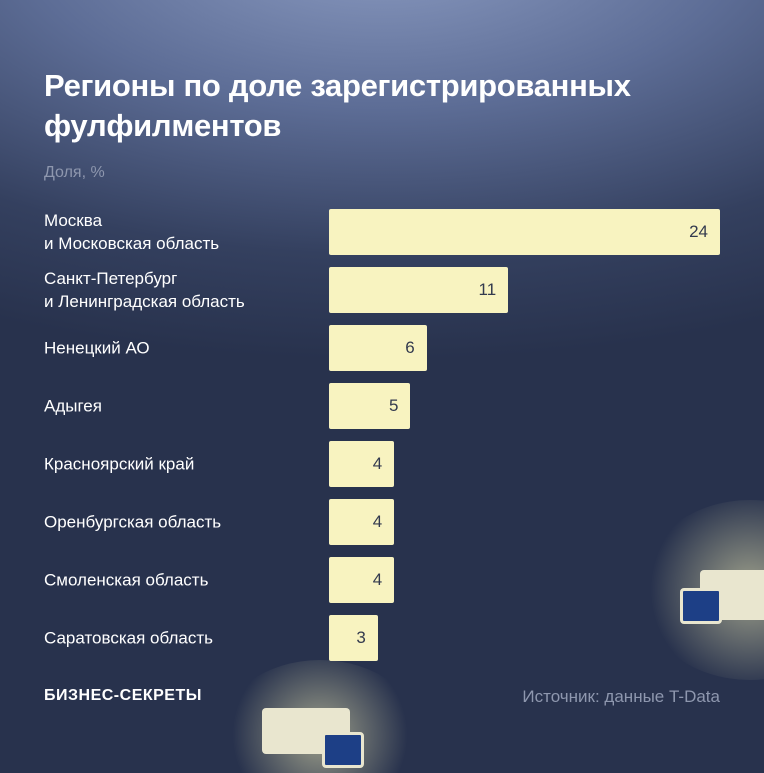 The height and width of the screenshot is (773, 764). I want to click on value-label: 6, so click(410, 347).